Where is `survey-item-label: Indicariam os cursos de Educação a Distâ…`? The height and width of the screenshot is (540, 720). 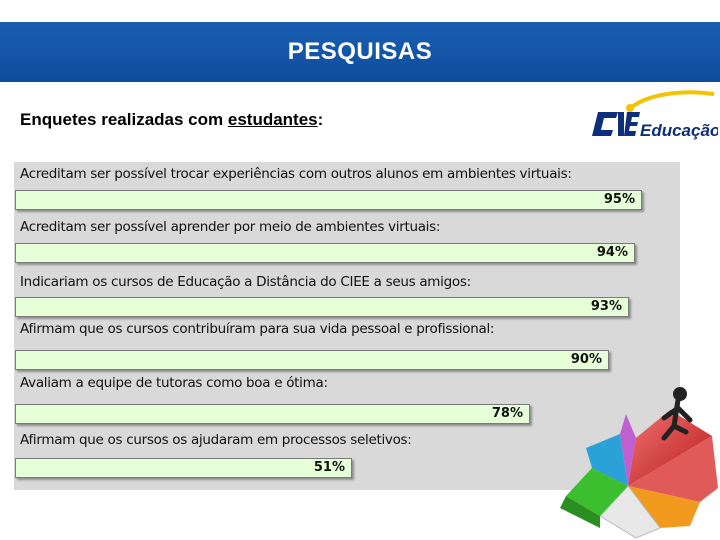 survey-item-label: Indicariam os cursos de Educação a Distâ… is located at coordinates (245, 282).